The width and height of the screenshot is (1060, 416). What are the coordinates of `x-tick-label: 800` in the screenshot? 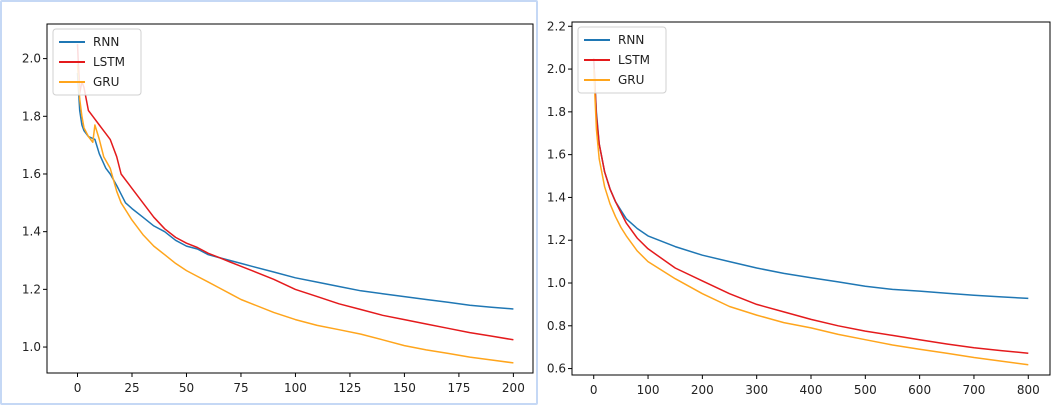 It's located at (1028, 390).